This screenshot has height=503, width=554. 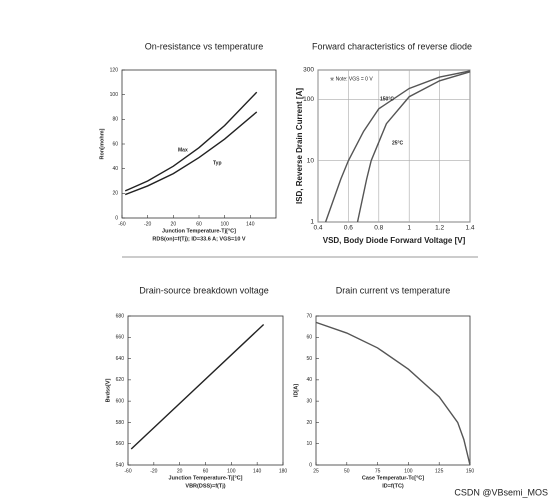 I want to click on x-axis-label: Case Temperatur-Tc[°C], so click(x=393, y=478).